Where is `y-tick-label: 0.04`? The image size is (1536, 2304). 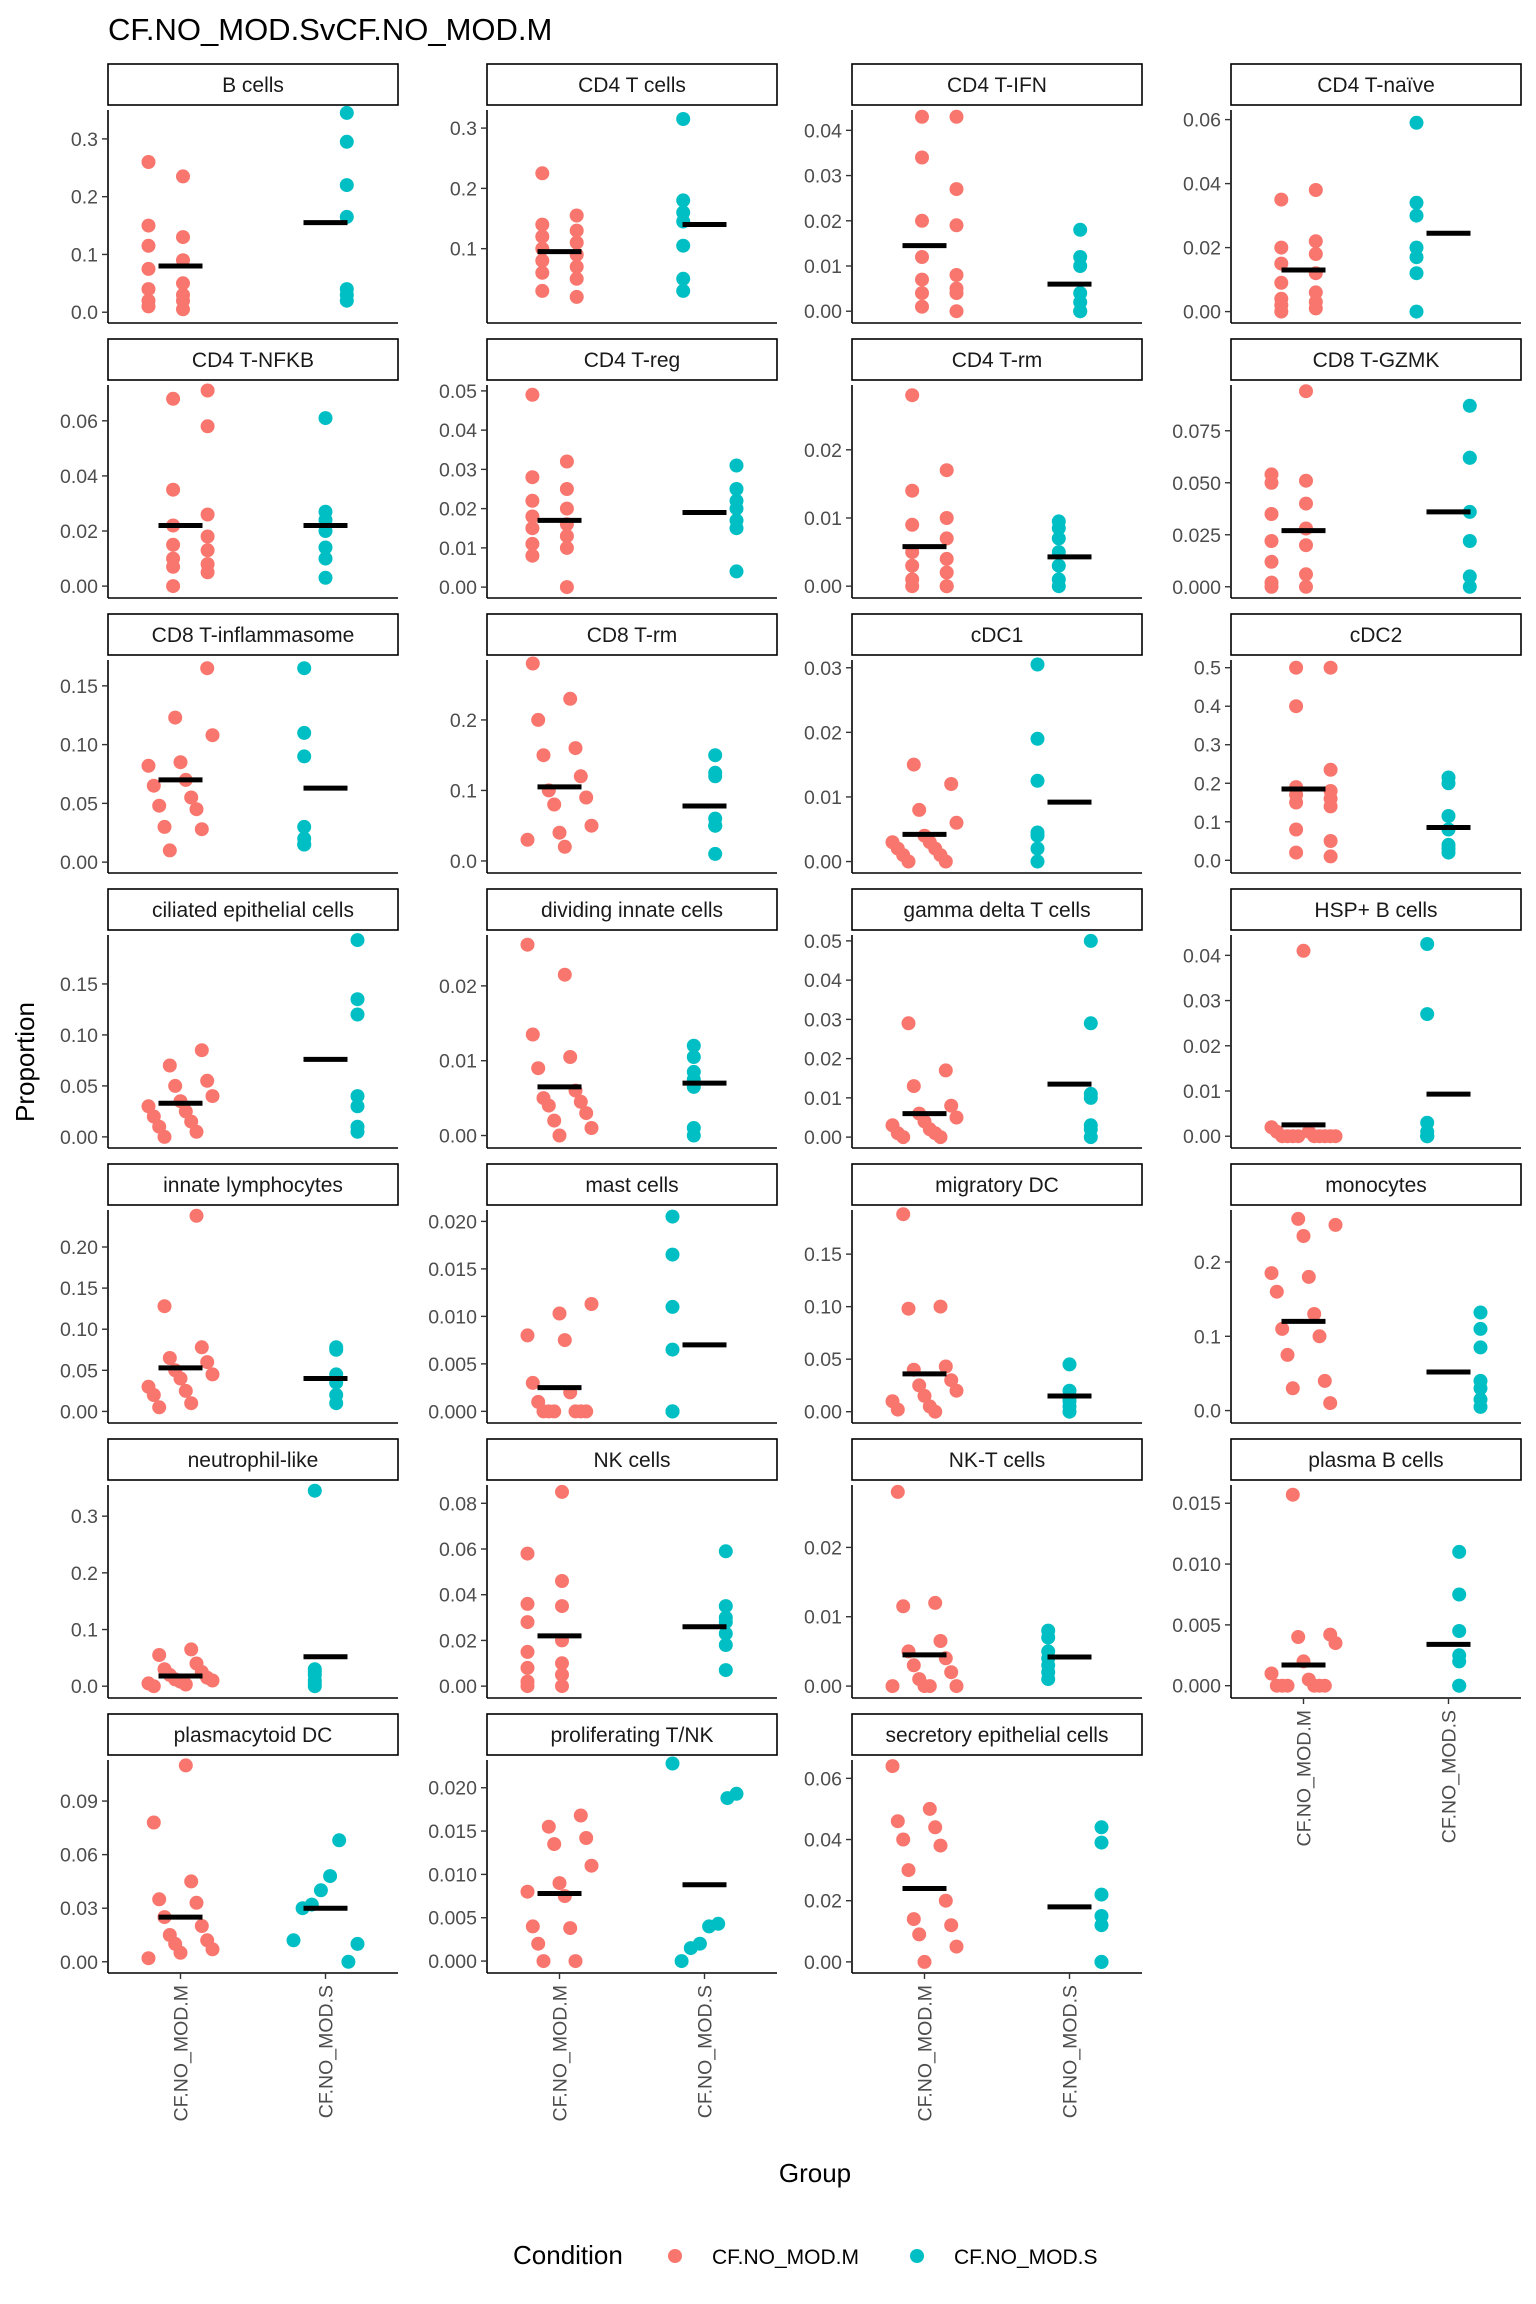 y-tick-label: 0.04 is located at coordinates (458, 431).